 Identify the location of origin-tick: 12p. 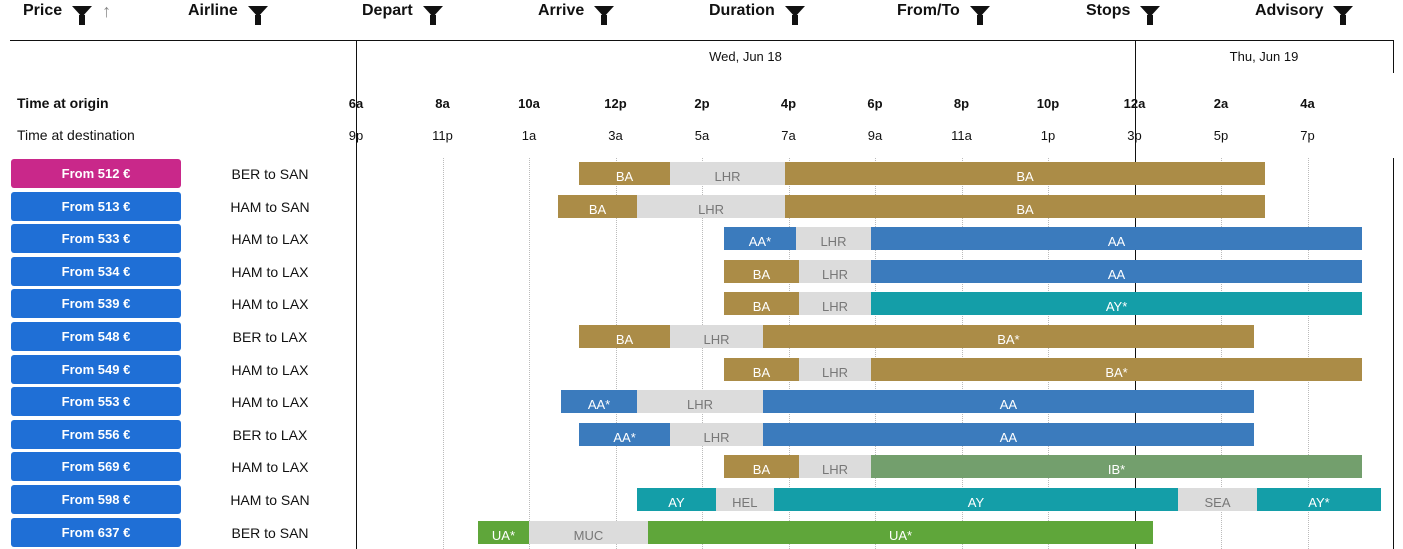
(615, 103).